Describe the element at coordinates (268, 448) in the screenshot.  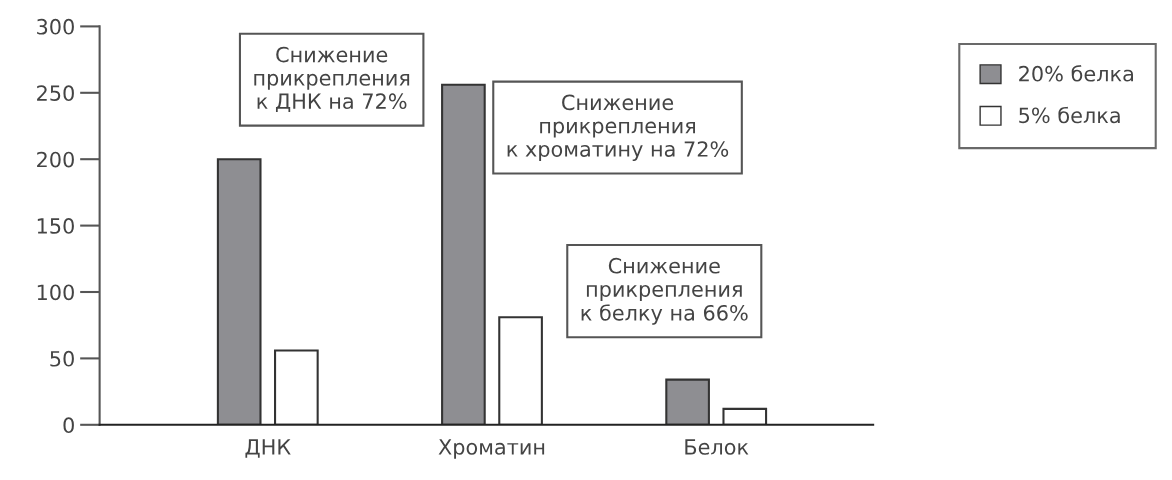
I see `x-tick-label: ДНК` at that location.